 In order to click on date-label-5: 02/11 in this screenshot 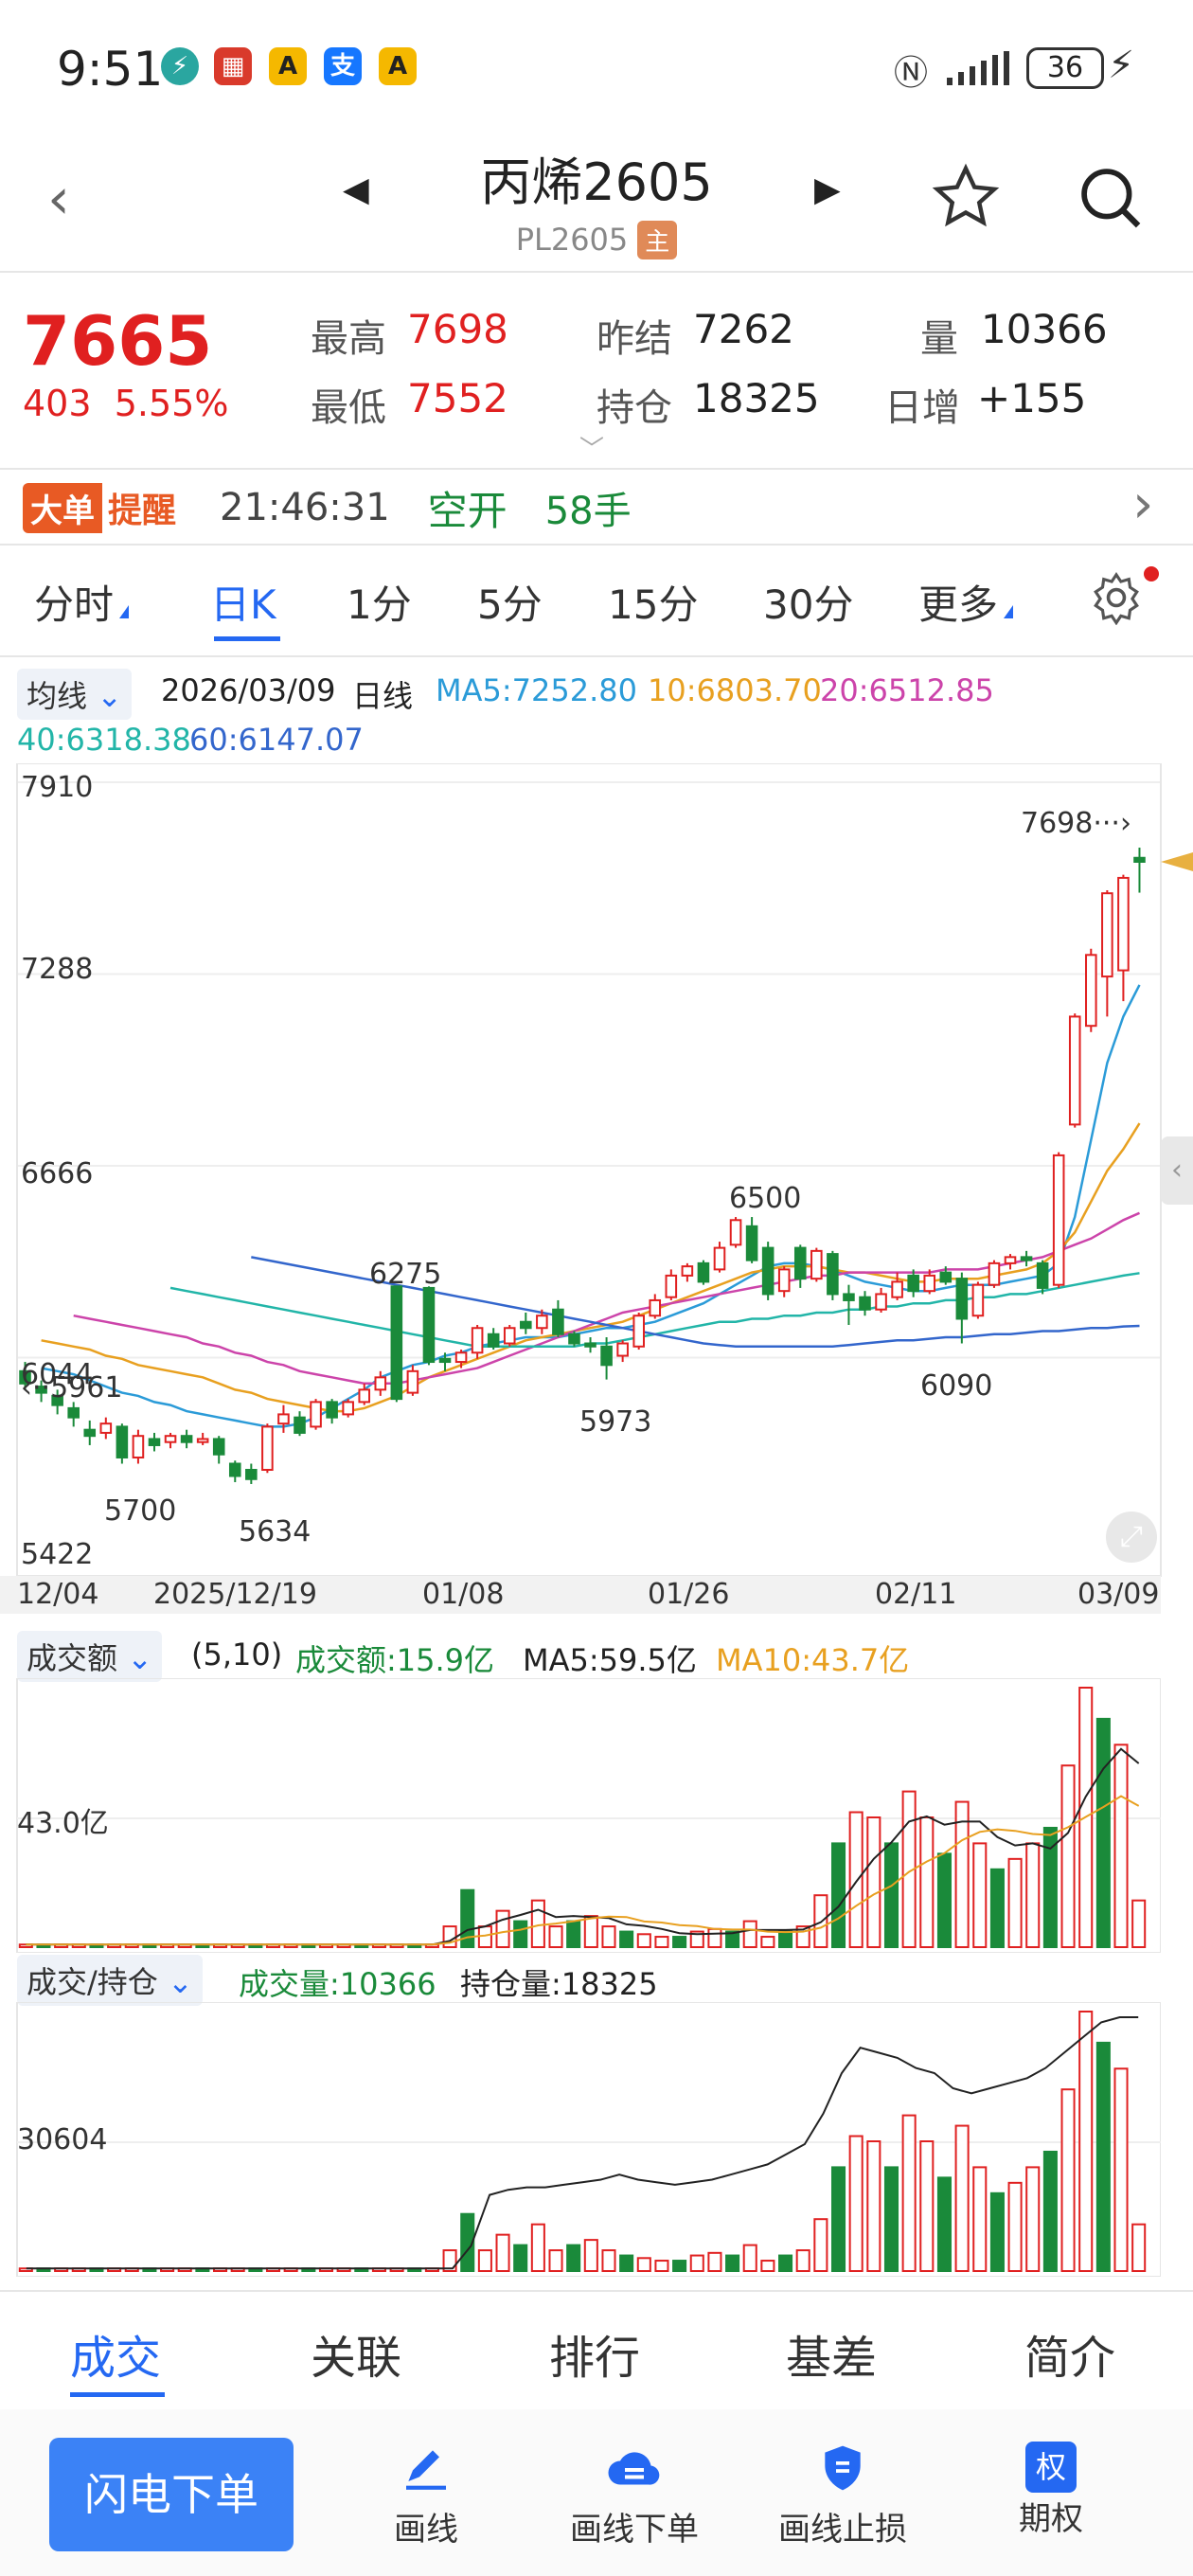, I will do `click(916, 1594)`.